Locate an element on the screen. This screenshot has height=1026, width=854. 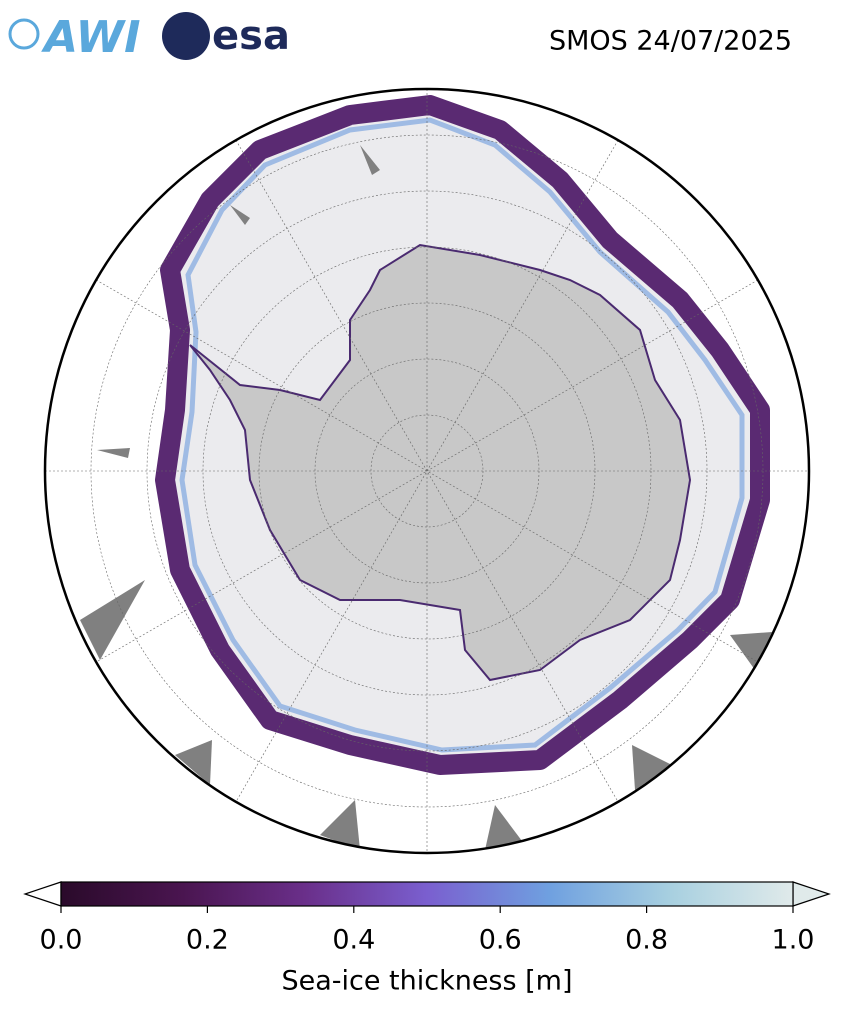
colorbar-extend-low is located at coordinates (42, 894).